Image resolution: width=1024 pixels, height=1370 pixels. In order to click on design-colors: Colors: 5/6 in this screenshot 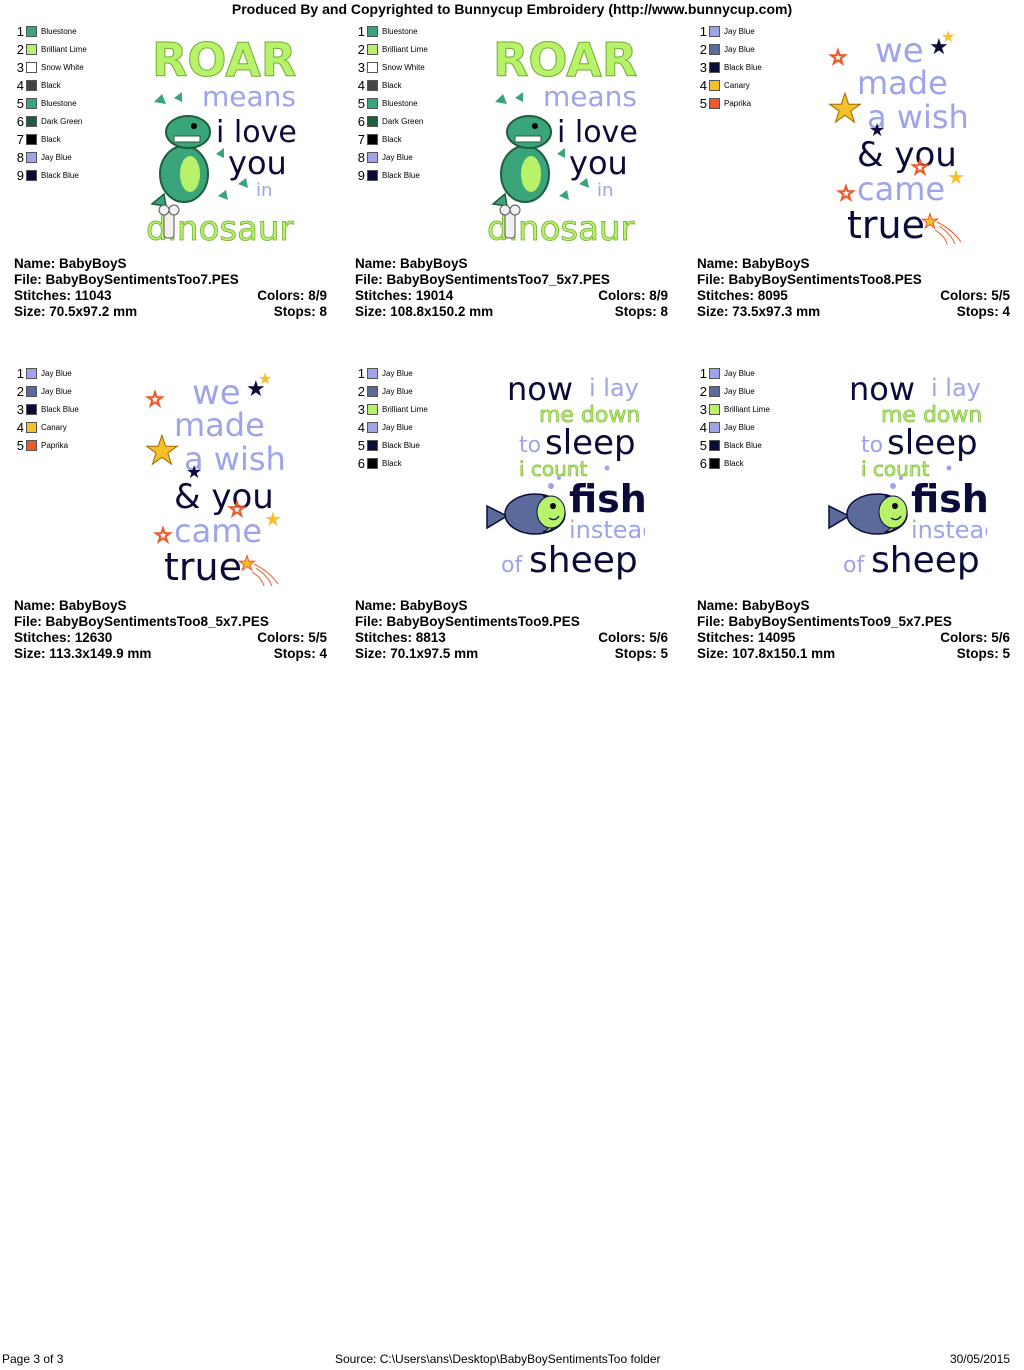, I will do `click(633, 637)`.